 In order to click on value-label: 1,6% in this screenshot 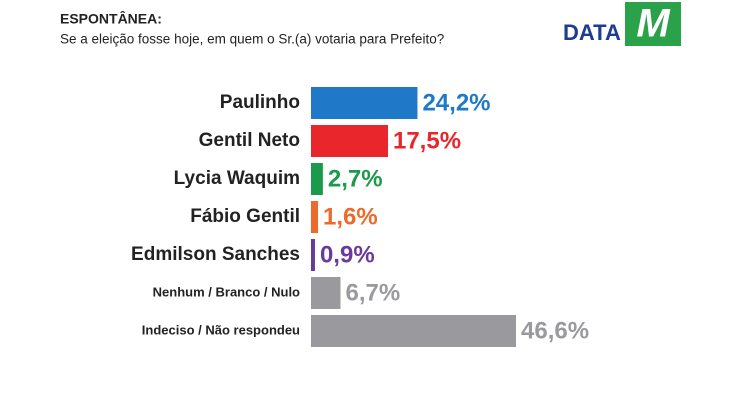, I will do `click(350, 216)`.